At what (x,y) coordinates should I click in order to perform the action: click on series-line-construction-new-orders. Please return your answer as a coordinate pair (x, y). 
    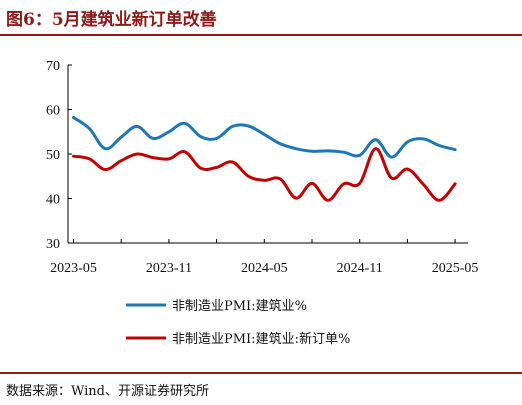
    Looking at the image, I should click on (264, 174).